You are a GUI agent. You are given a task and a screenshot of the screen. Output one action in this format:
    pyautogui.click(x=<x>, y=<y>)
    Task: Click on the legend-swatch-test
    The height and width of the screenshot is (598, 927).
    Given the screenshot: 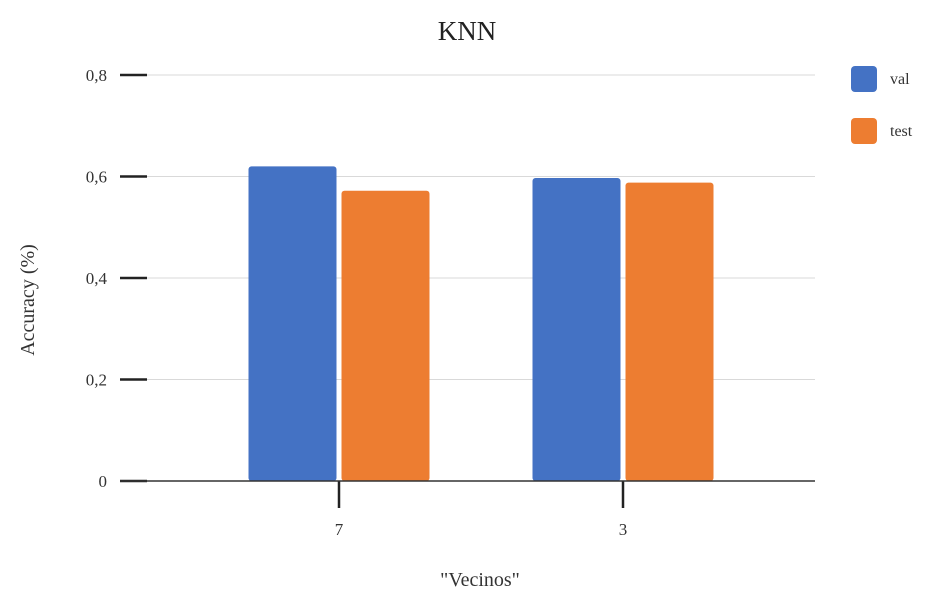 What is the action you would take?
    pyautogui.click(x=864, y=131)
    